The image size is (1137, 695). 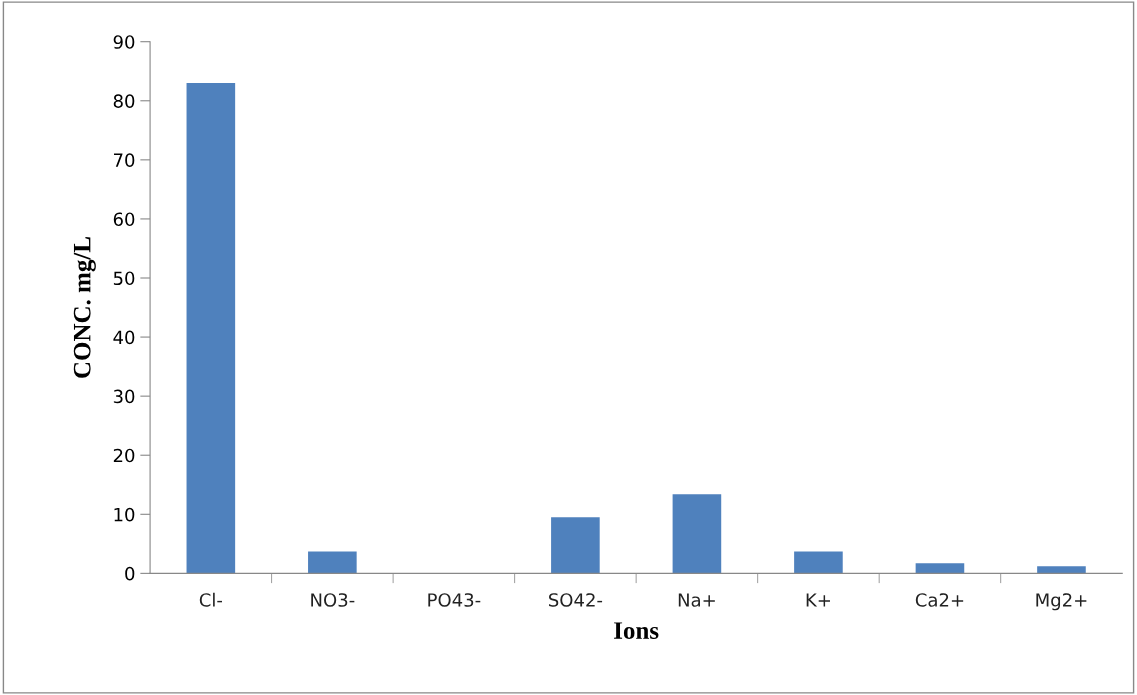 What do you see at coordinates (211, 599) in the screenshot?
I see `x-tick-label: Cl-` at bounding box center [211, 599].